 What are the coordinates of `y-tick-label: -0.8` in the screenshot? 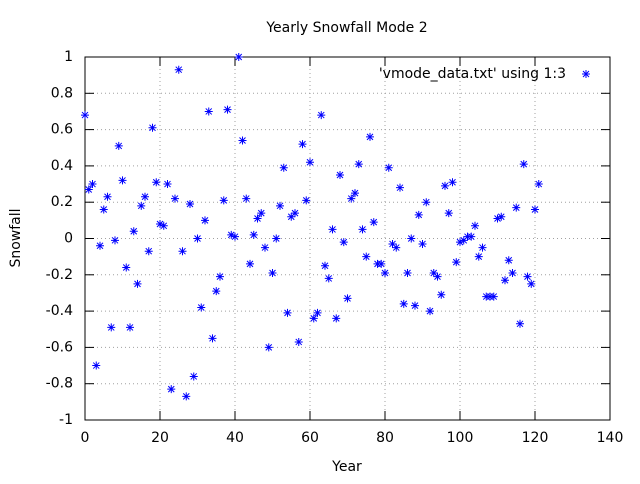 It's located at (59, 384).